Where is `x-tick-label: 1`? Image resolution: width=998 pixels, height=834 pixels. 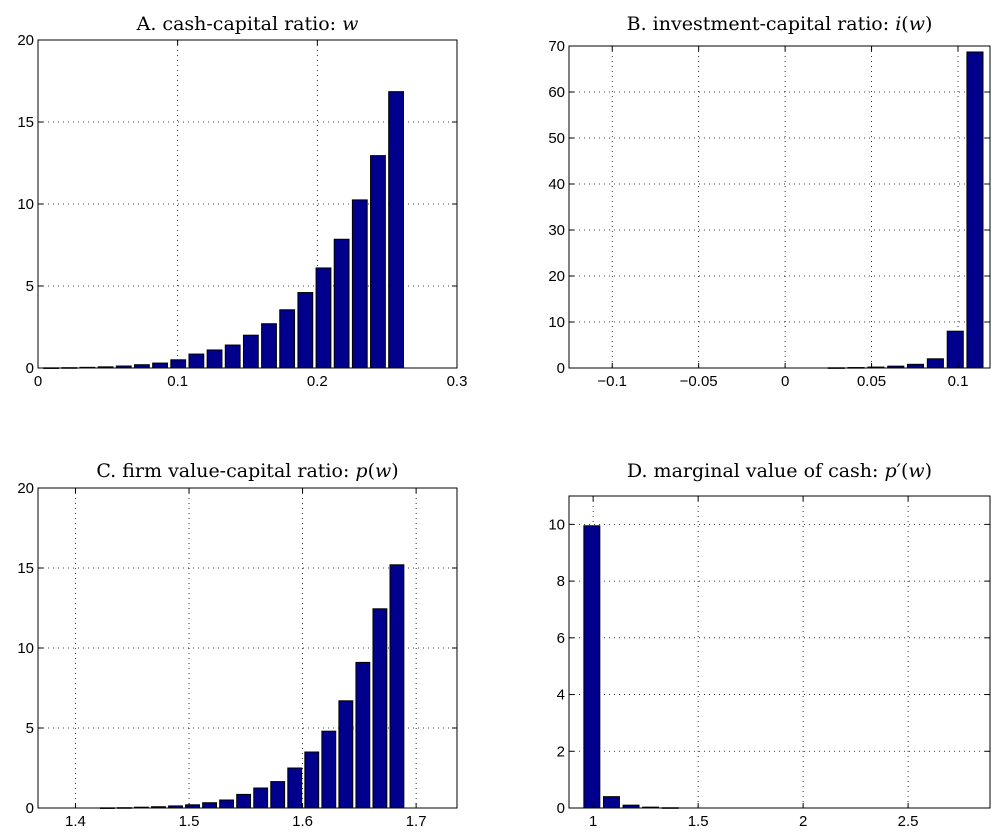 x-tick-label: 1 is located at coordinates (593, 821).